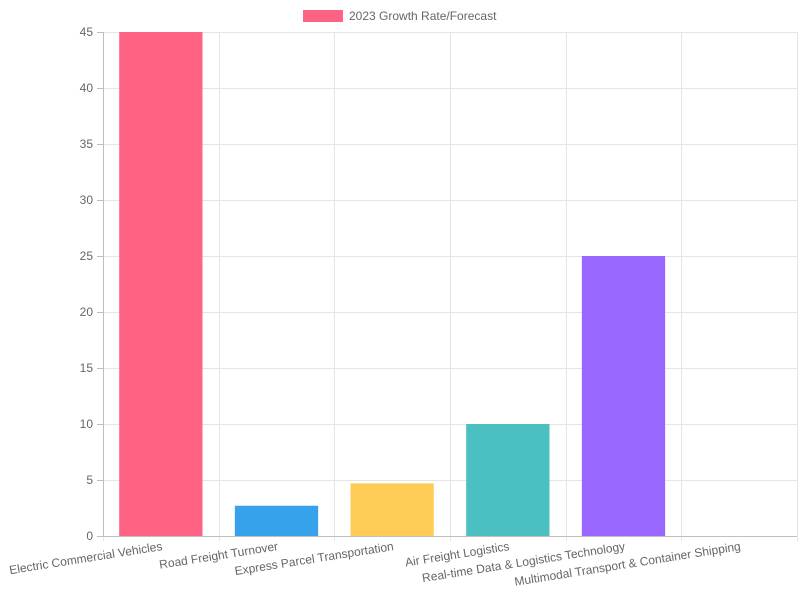 The width and height of the screenshot is (800, 600). I want to click on legend-swatch, so click(323, 16).